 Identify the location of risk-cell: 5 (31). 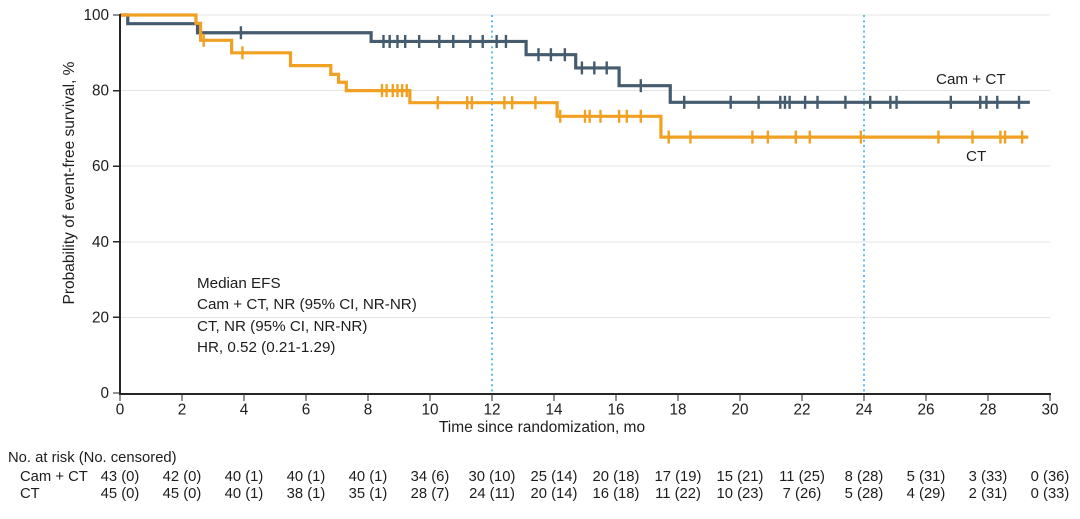
(926, 477).